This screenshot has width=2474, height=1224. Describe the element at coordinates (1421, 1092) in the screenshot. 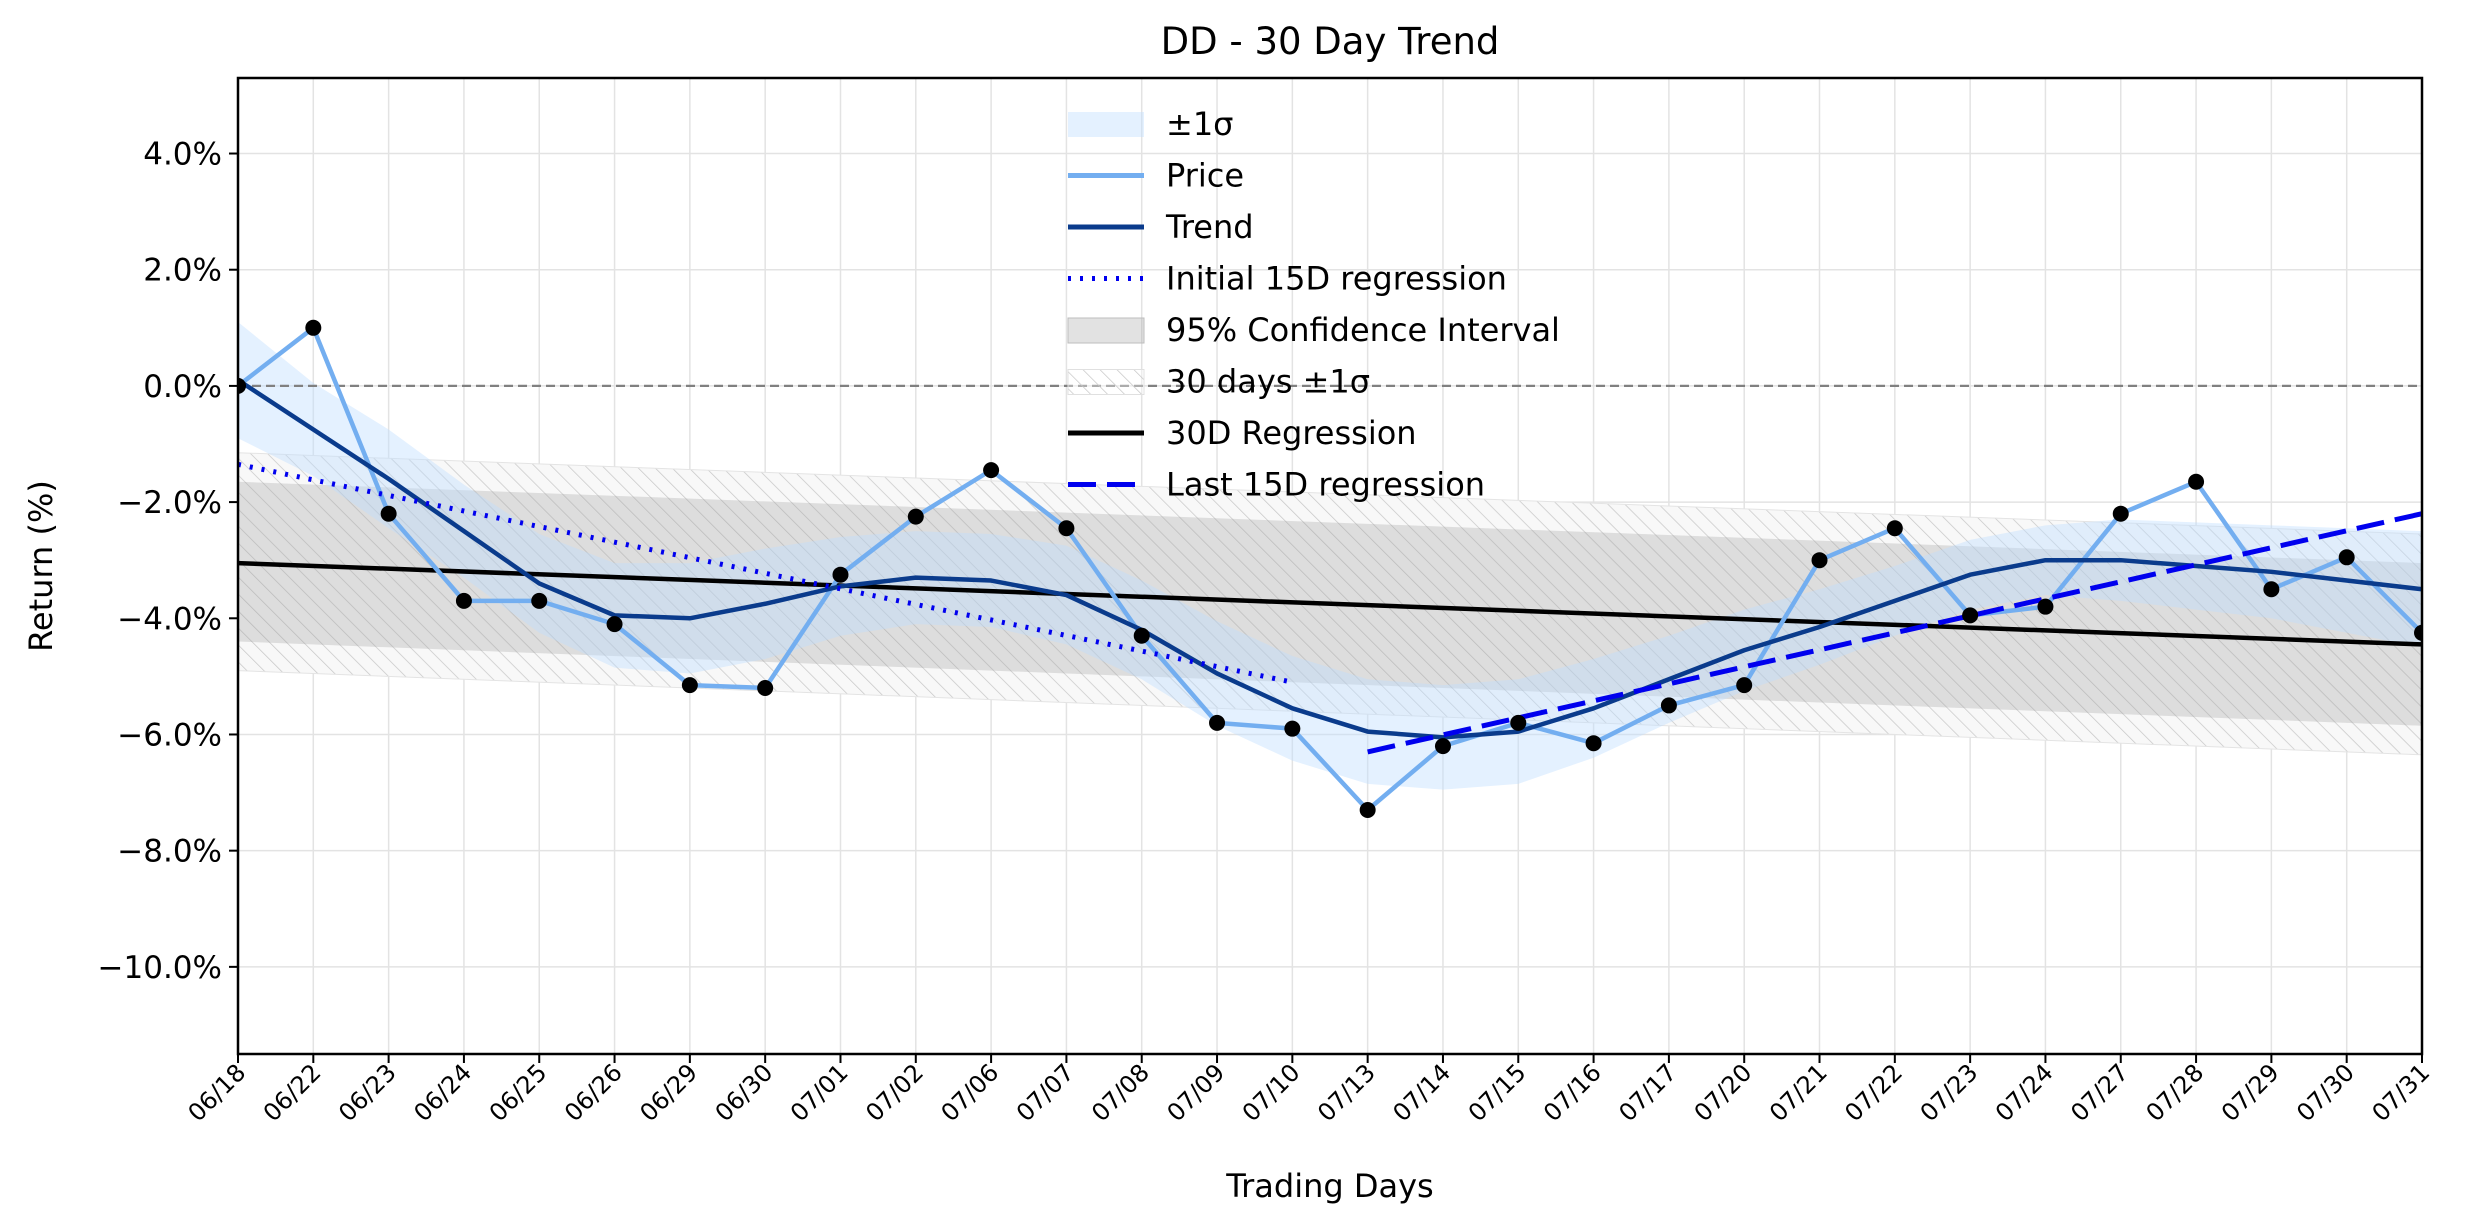

I see `x-tick-label: 07/14` at that location.